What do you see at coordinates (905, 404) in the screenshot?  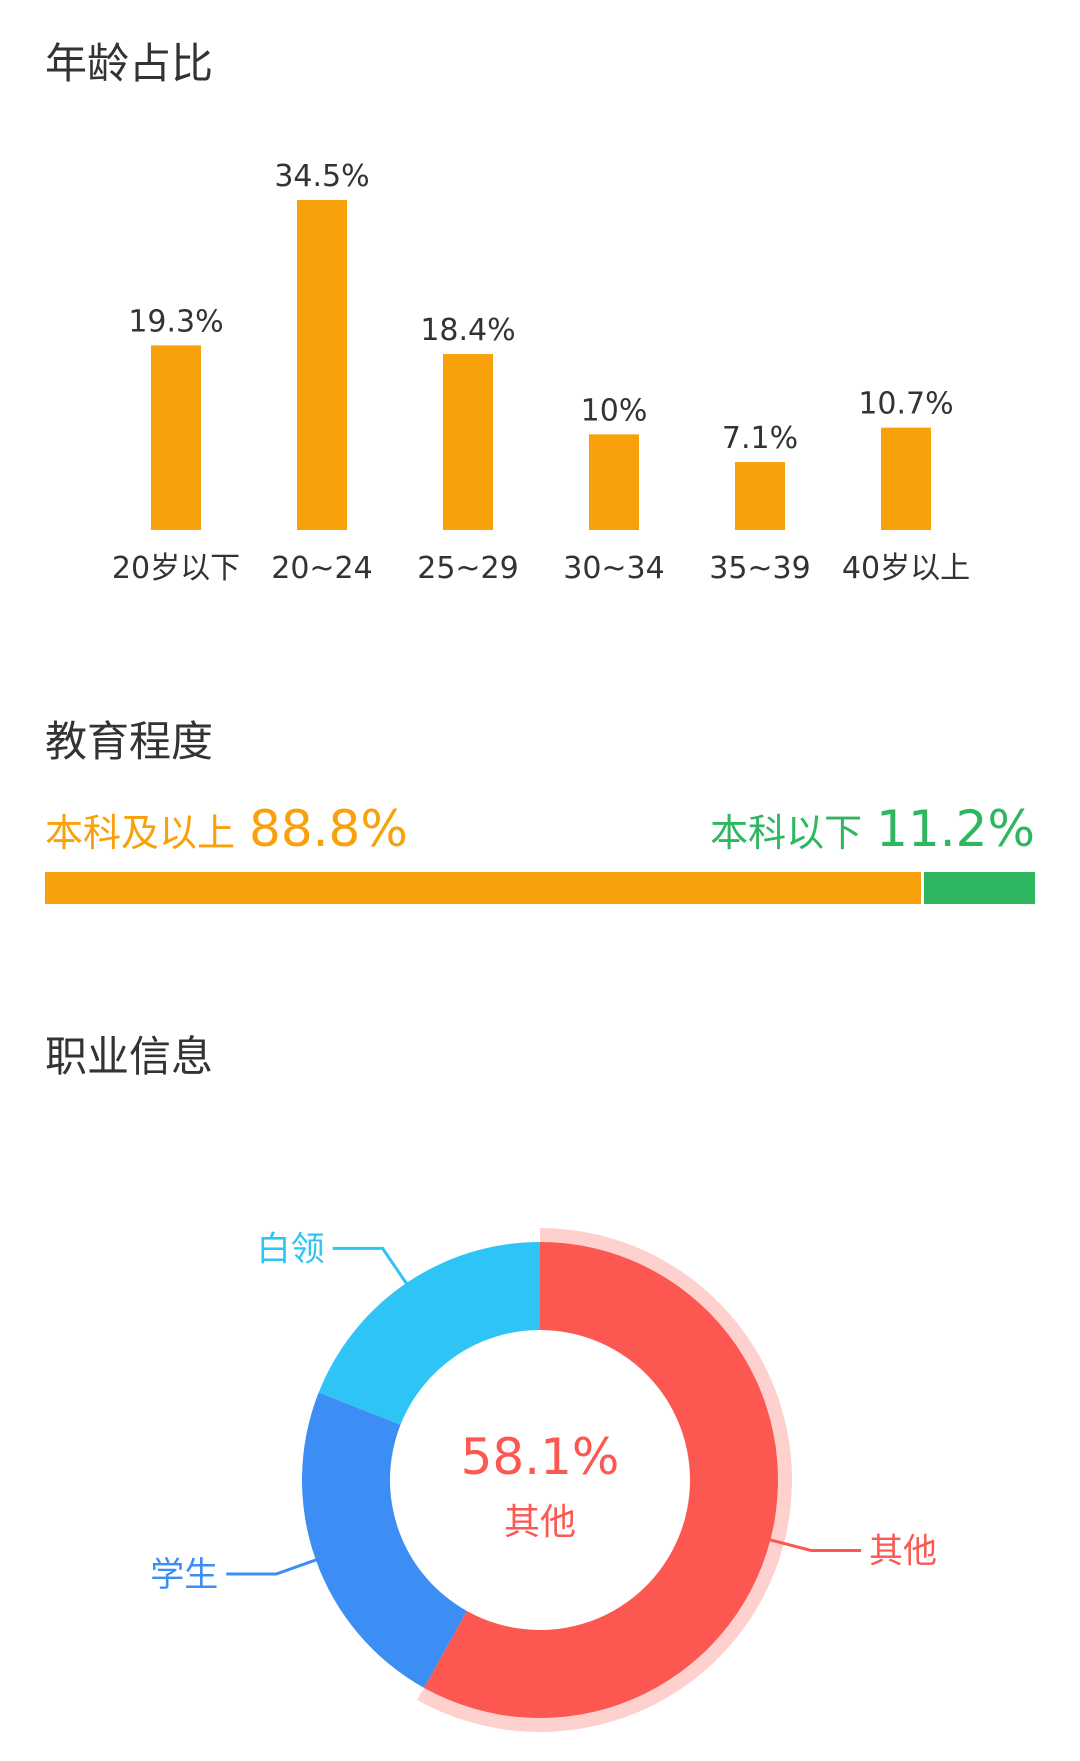 I see `age-bar-value-label: 10.7%` at bounding box center [905, 404].